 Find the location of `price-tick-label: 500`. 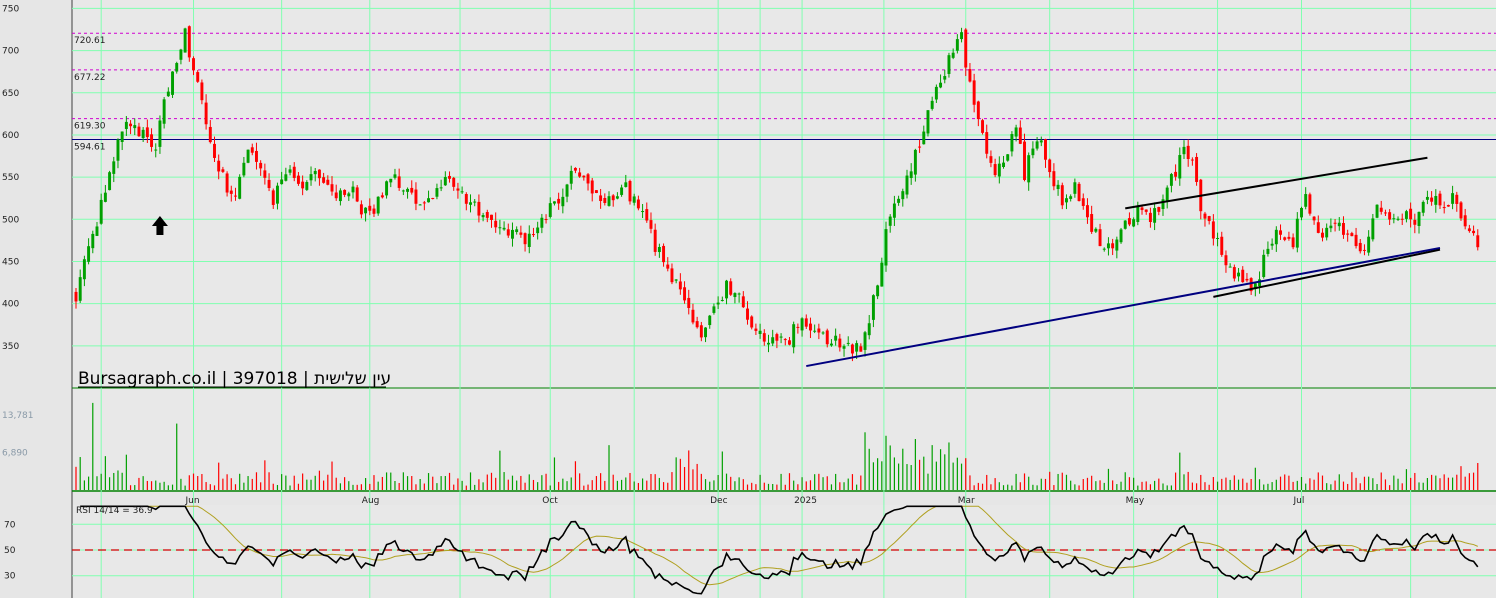

price-tick-label: 500 is located at coordinates (10, 220).